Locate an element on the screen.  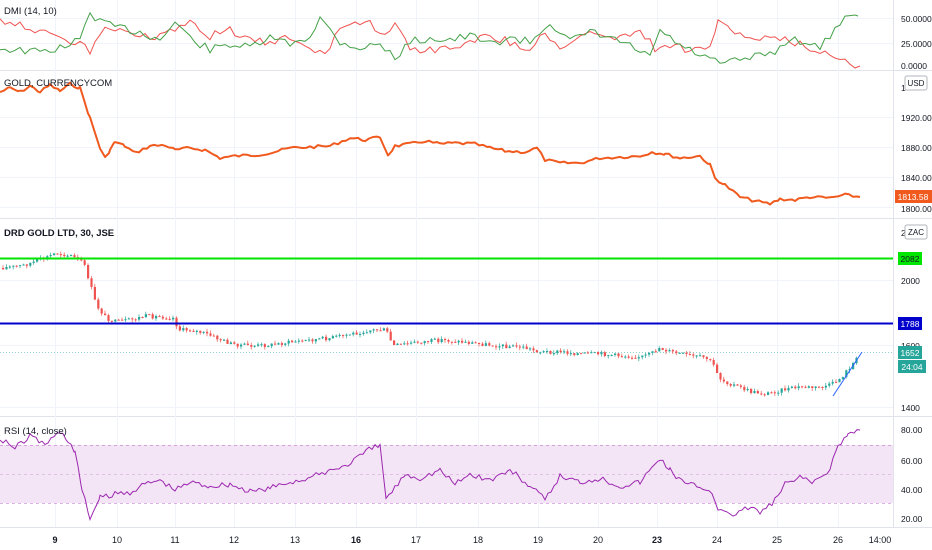
rsi-tick-40: 40.00 is located at coordinates (912, 490).